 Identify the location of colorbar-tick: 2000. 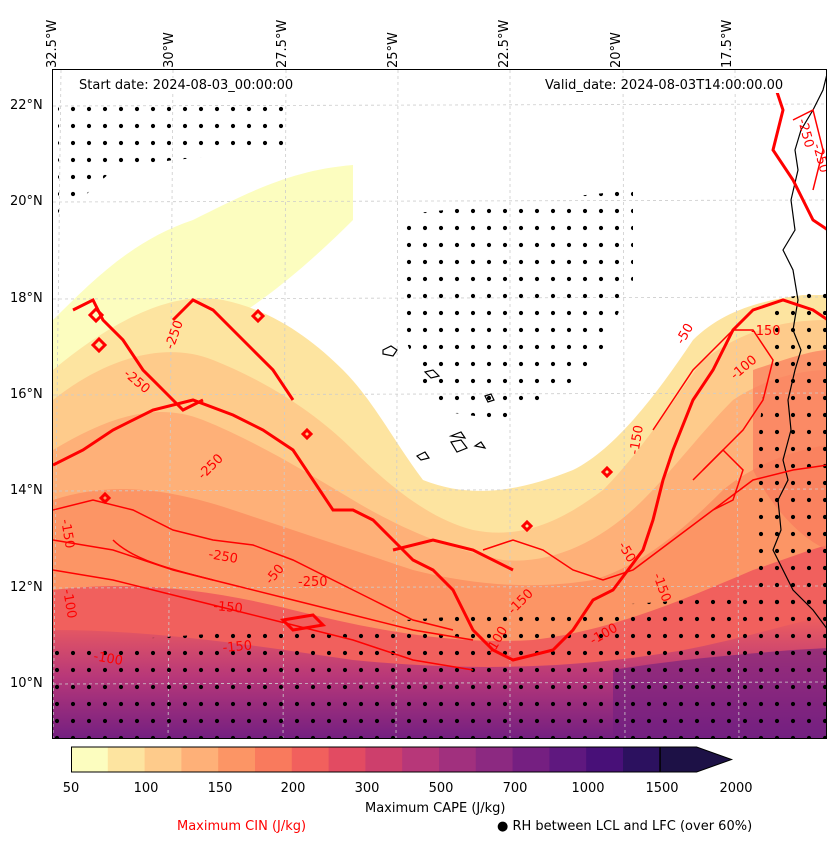
(736, 788).